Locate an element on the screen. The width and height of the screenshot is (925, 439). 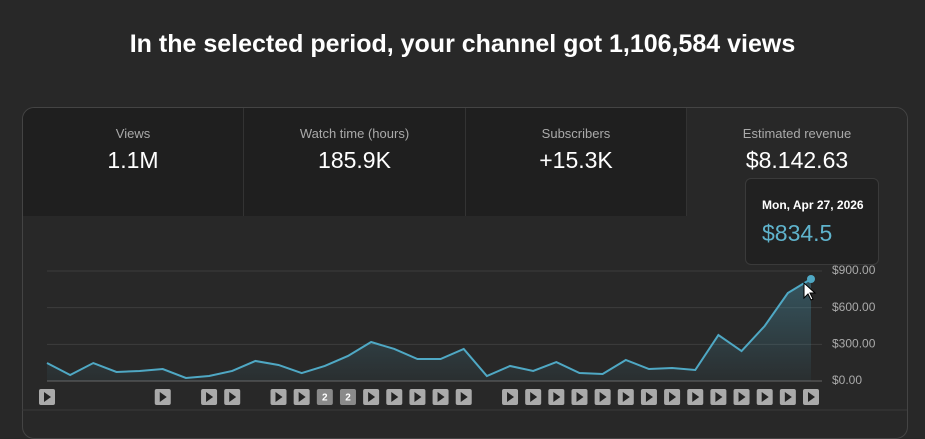
metric-value: 185.9K is located at coordinates (354, 160).